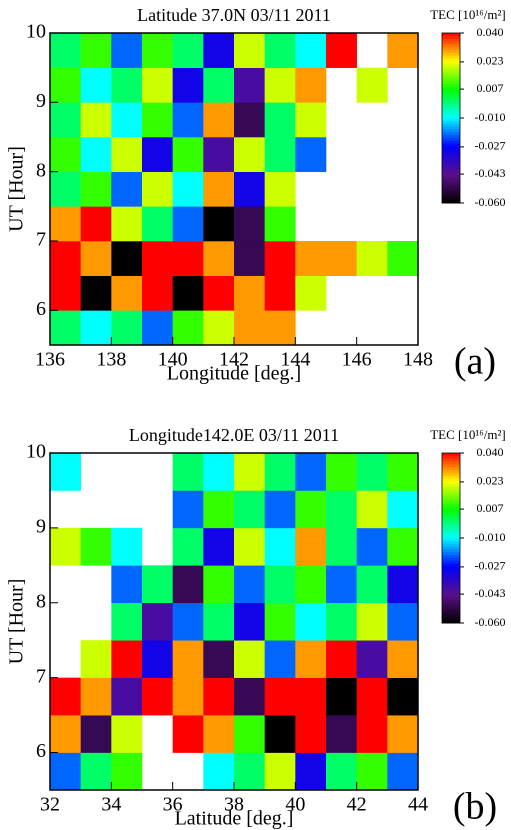 This screenshot has width=511, height=830. I want to click on y-tick-label: 7, so click(41, 240).